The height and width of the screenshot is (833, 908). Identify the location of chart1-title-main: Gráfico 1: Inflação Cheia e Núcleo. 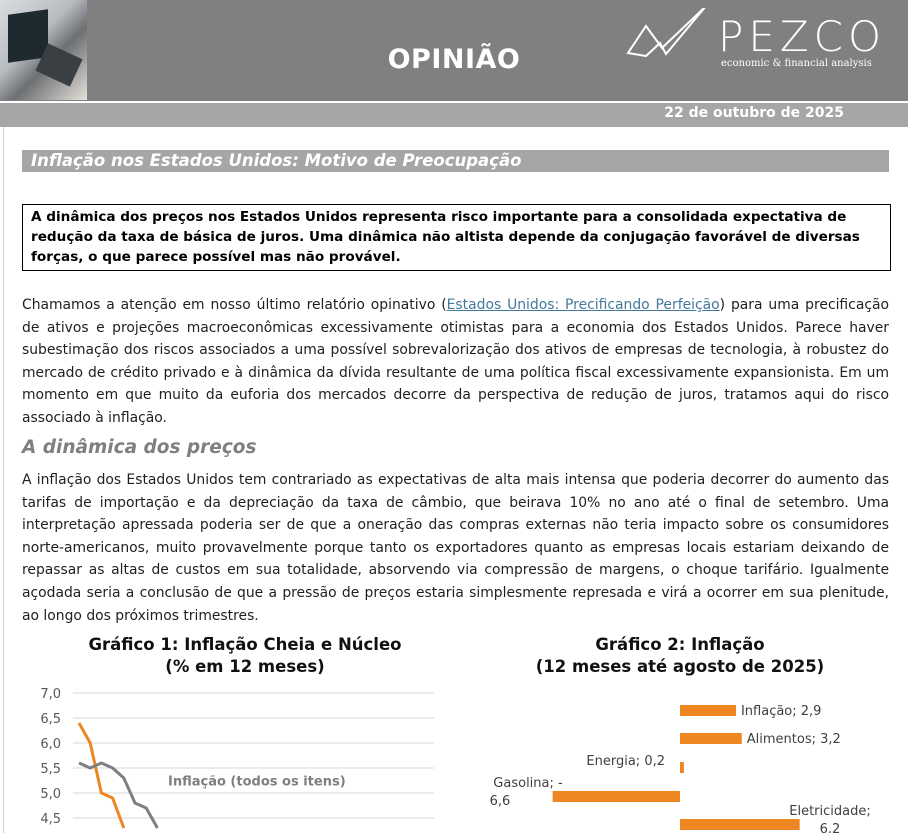
(245, 644).